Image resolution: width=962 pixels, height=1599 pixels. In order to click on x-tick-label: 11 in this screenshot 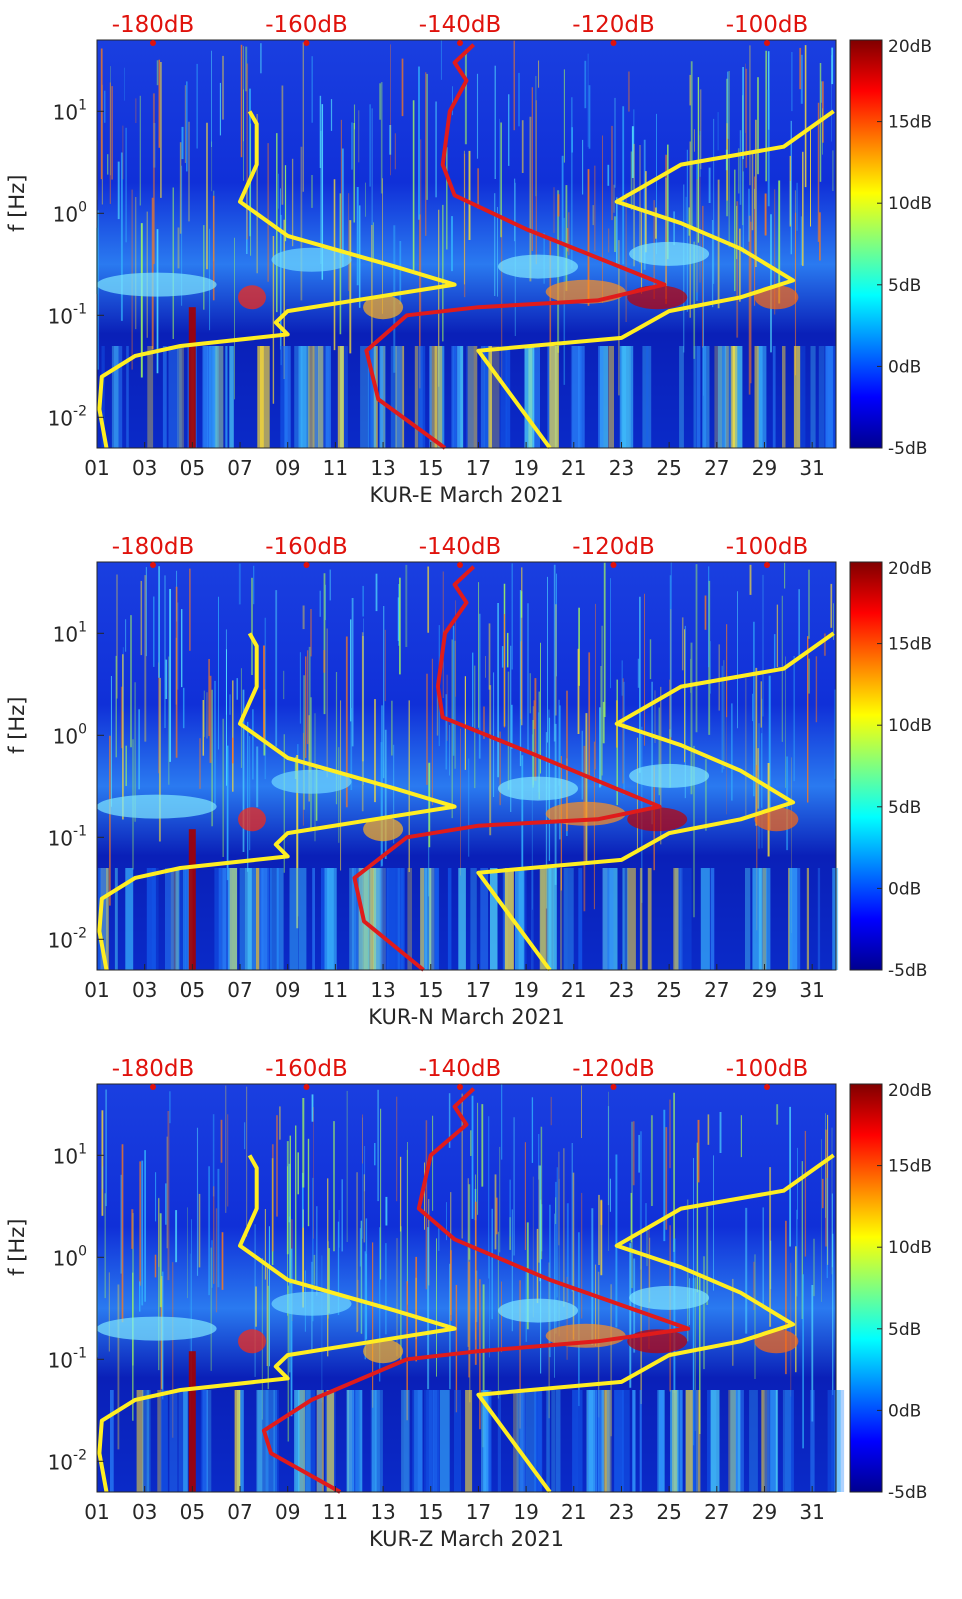, I will do `click(335, 990)`.